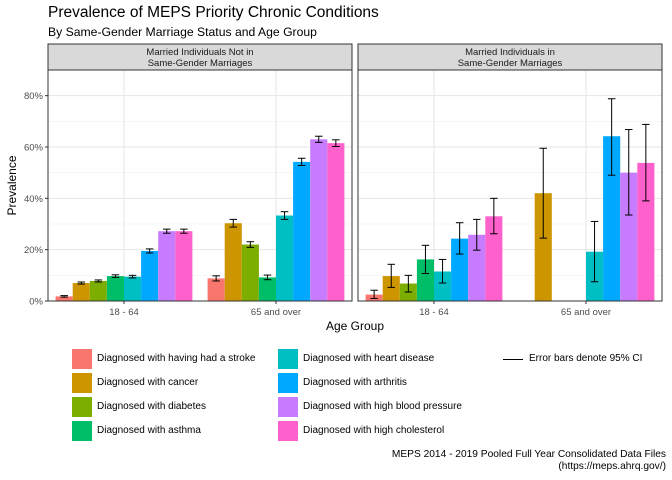 This screenshot has width=672, height=480. What do you see at coordinates (166, 231) in the screenshot?
I see `error-bar-p1-c1-s7` at bounding box center [166, 231].